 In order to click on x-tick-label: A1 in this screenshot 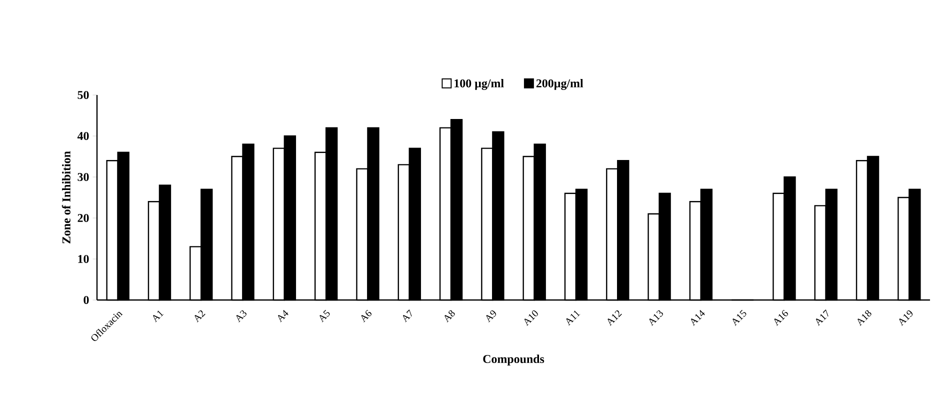, I will do `click(158, 316)`.